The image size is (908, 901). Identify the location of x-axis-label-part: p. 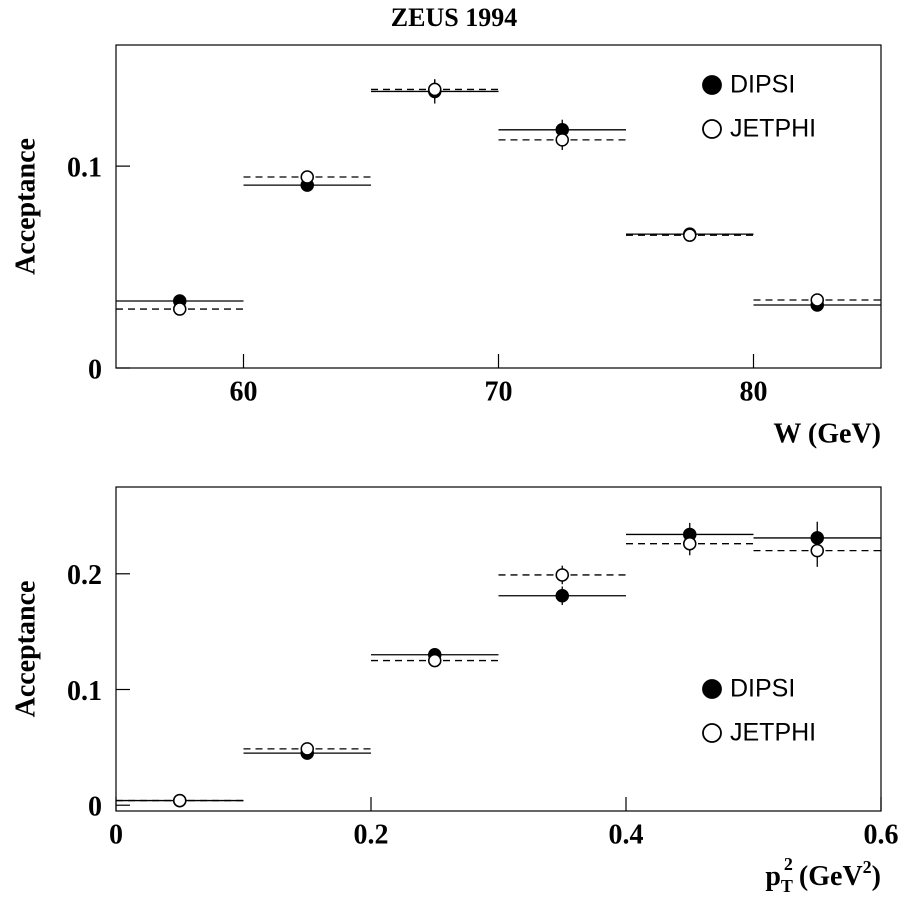
(773, 876).